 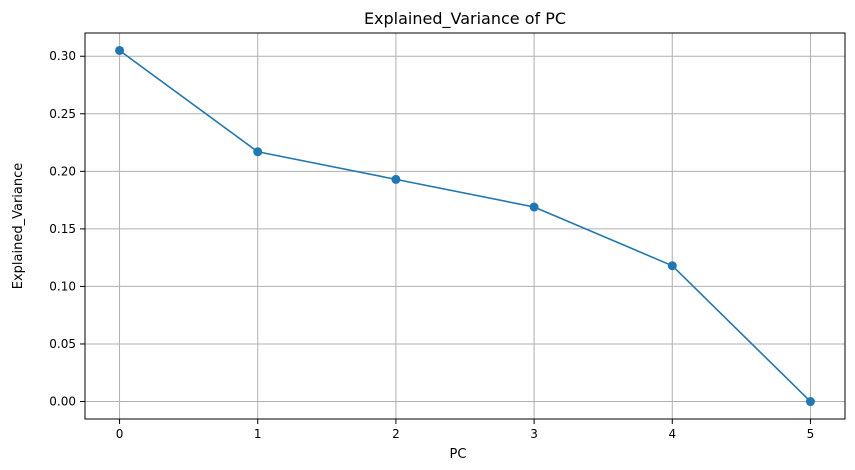 I want to click on y-tick-label: 0.15, so click(x=62, y=229).